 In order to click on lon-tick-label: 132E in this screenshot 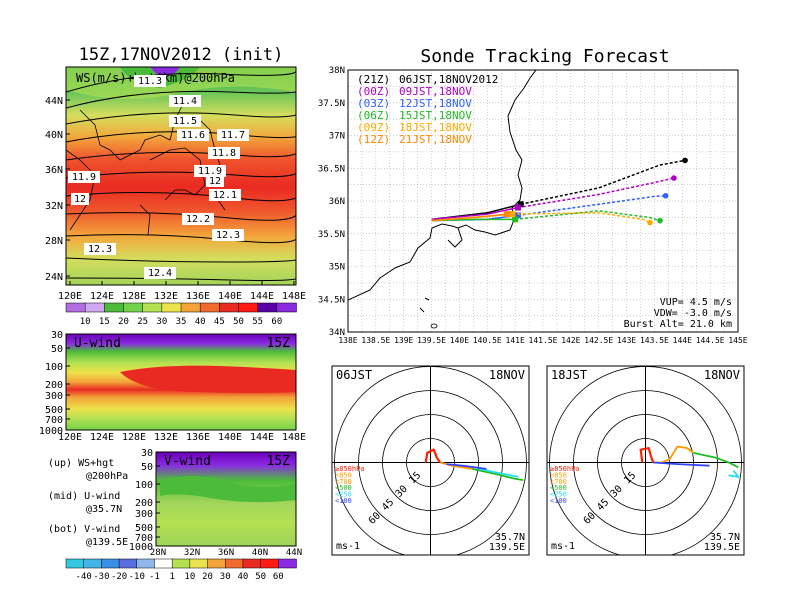, I will do `click(166, 296)`.